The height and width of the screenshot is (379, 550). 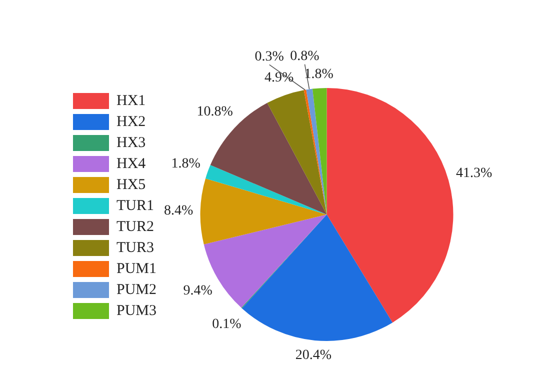 What do you see at coordinates (227, 324) in the screenshot?
I see `data-label: 0.1%` at bounding box center [227, 324].